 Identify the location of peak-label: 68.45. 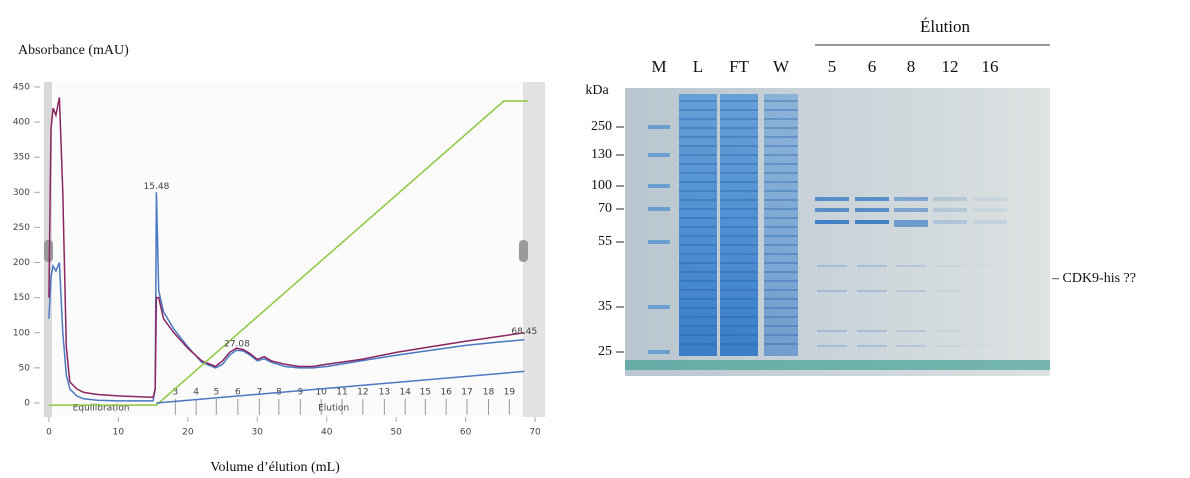
(524, 332).